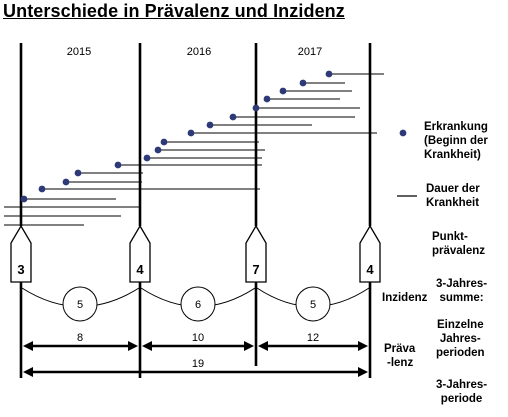  Describe the element at coordinates (460, 353) in the screenshot. I see `legend-single-line-3: perioden` at that location.